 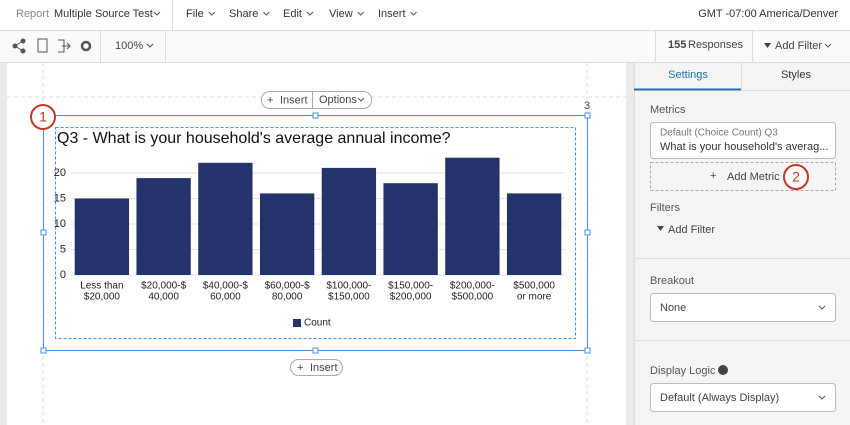 I want to click on metric-card, so click(x=743, y=140).